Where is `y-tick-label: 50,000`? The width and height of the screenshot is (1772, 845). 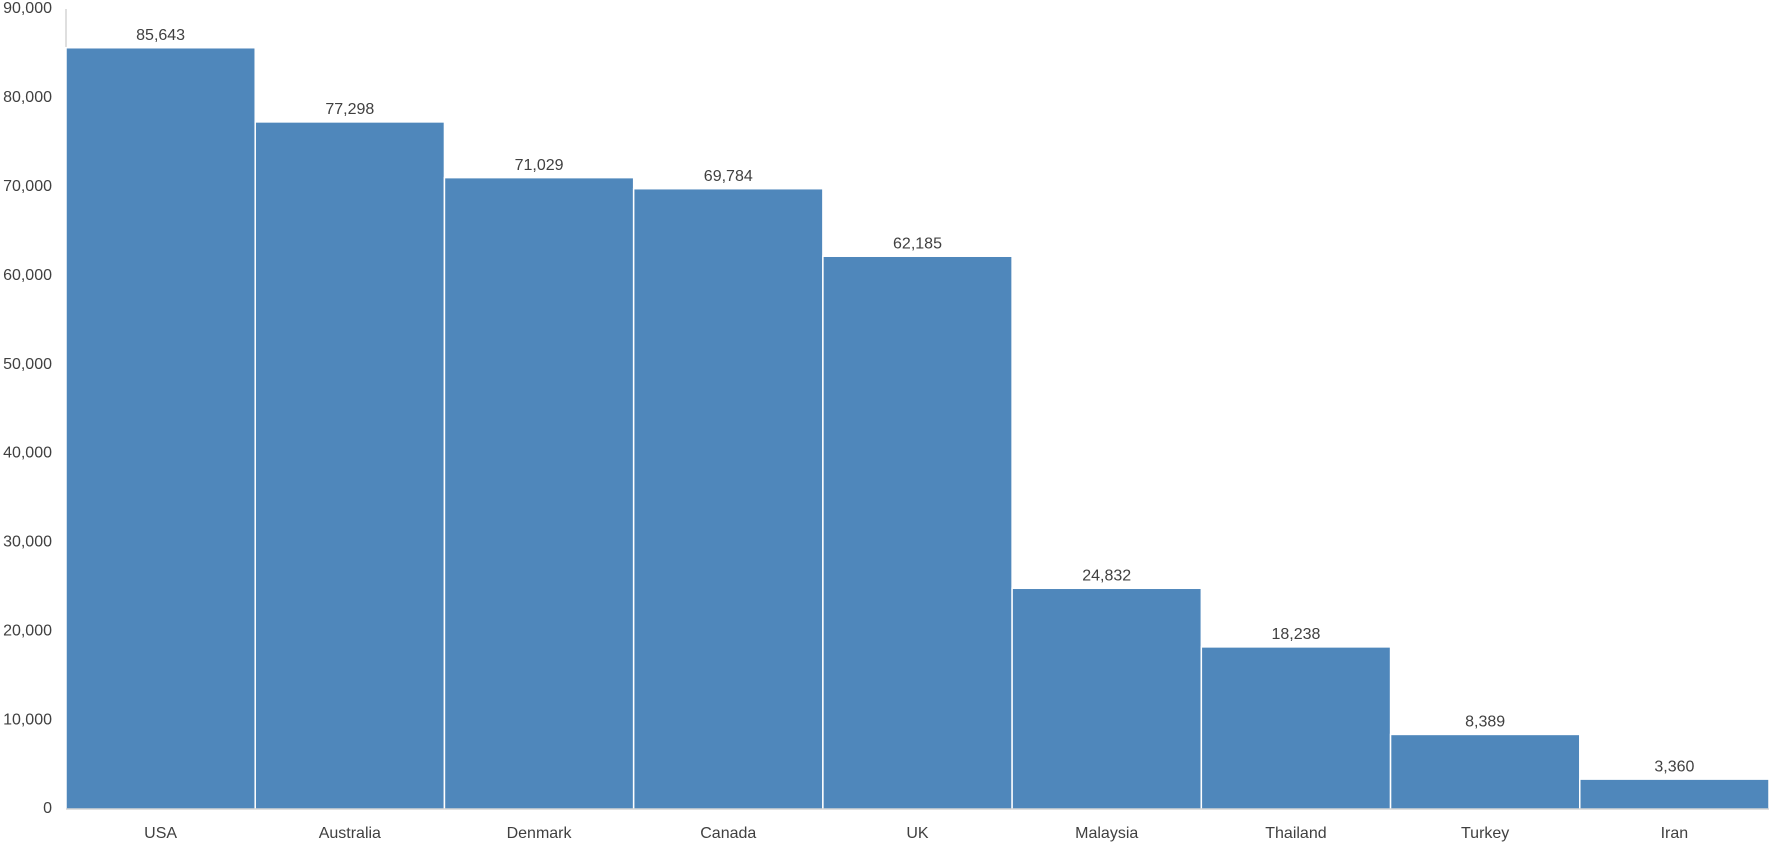
y-tick-label: 50,000 is located at coordinates (27, 364).